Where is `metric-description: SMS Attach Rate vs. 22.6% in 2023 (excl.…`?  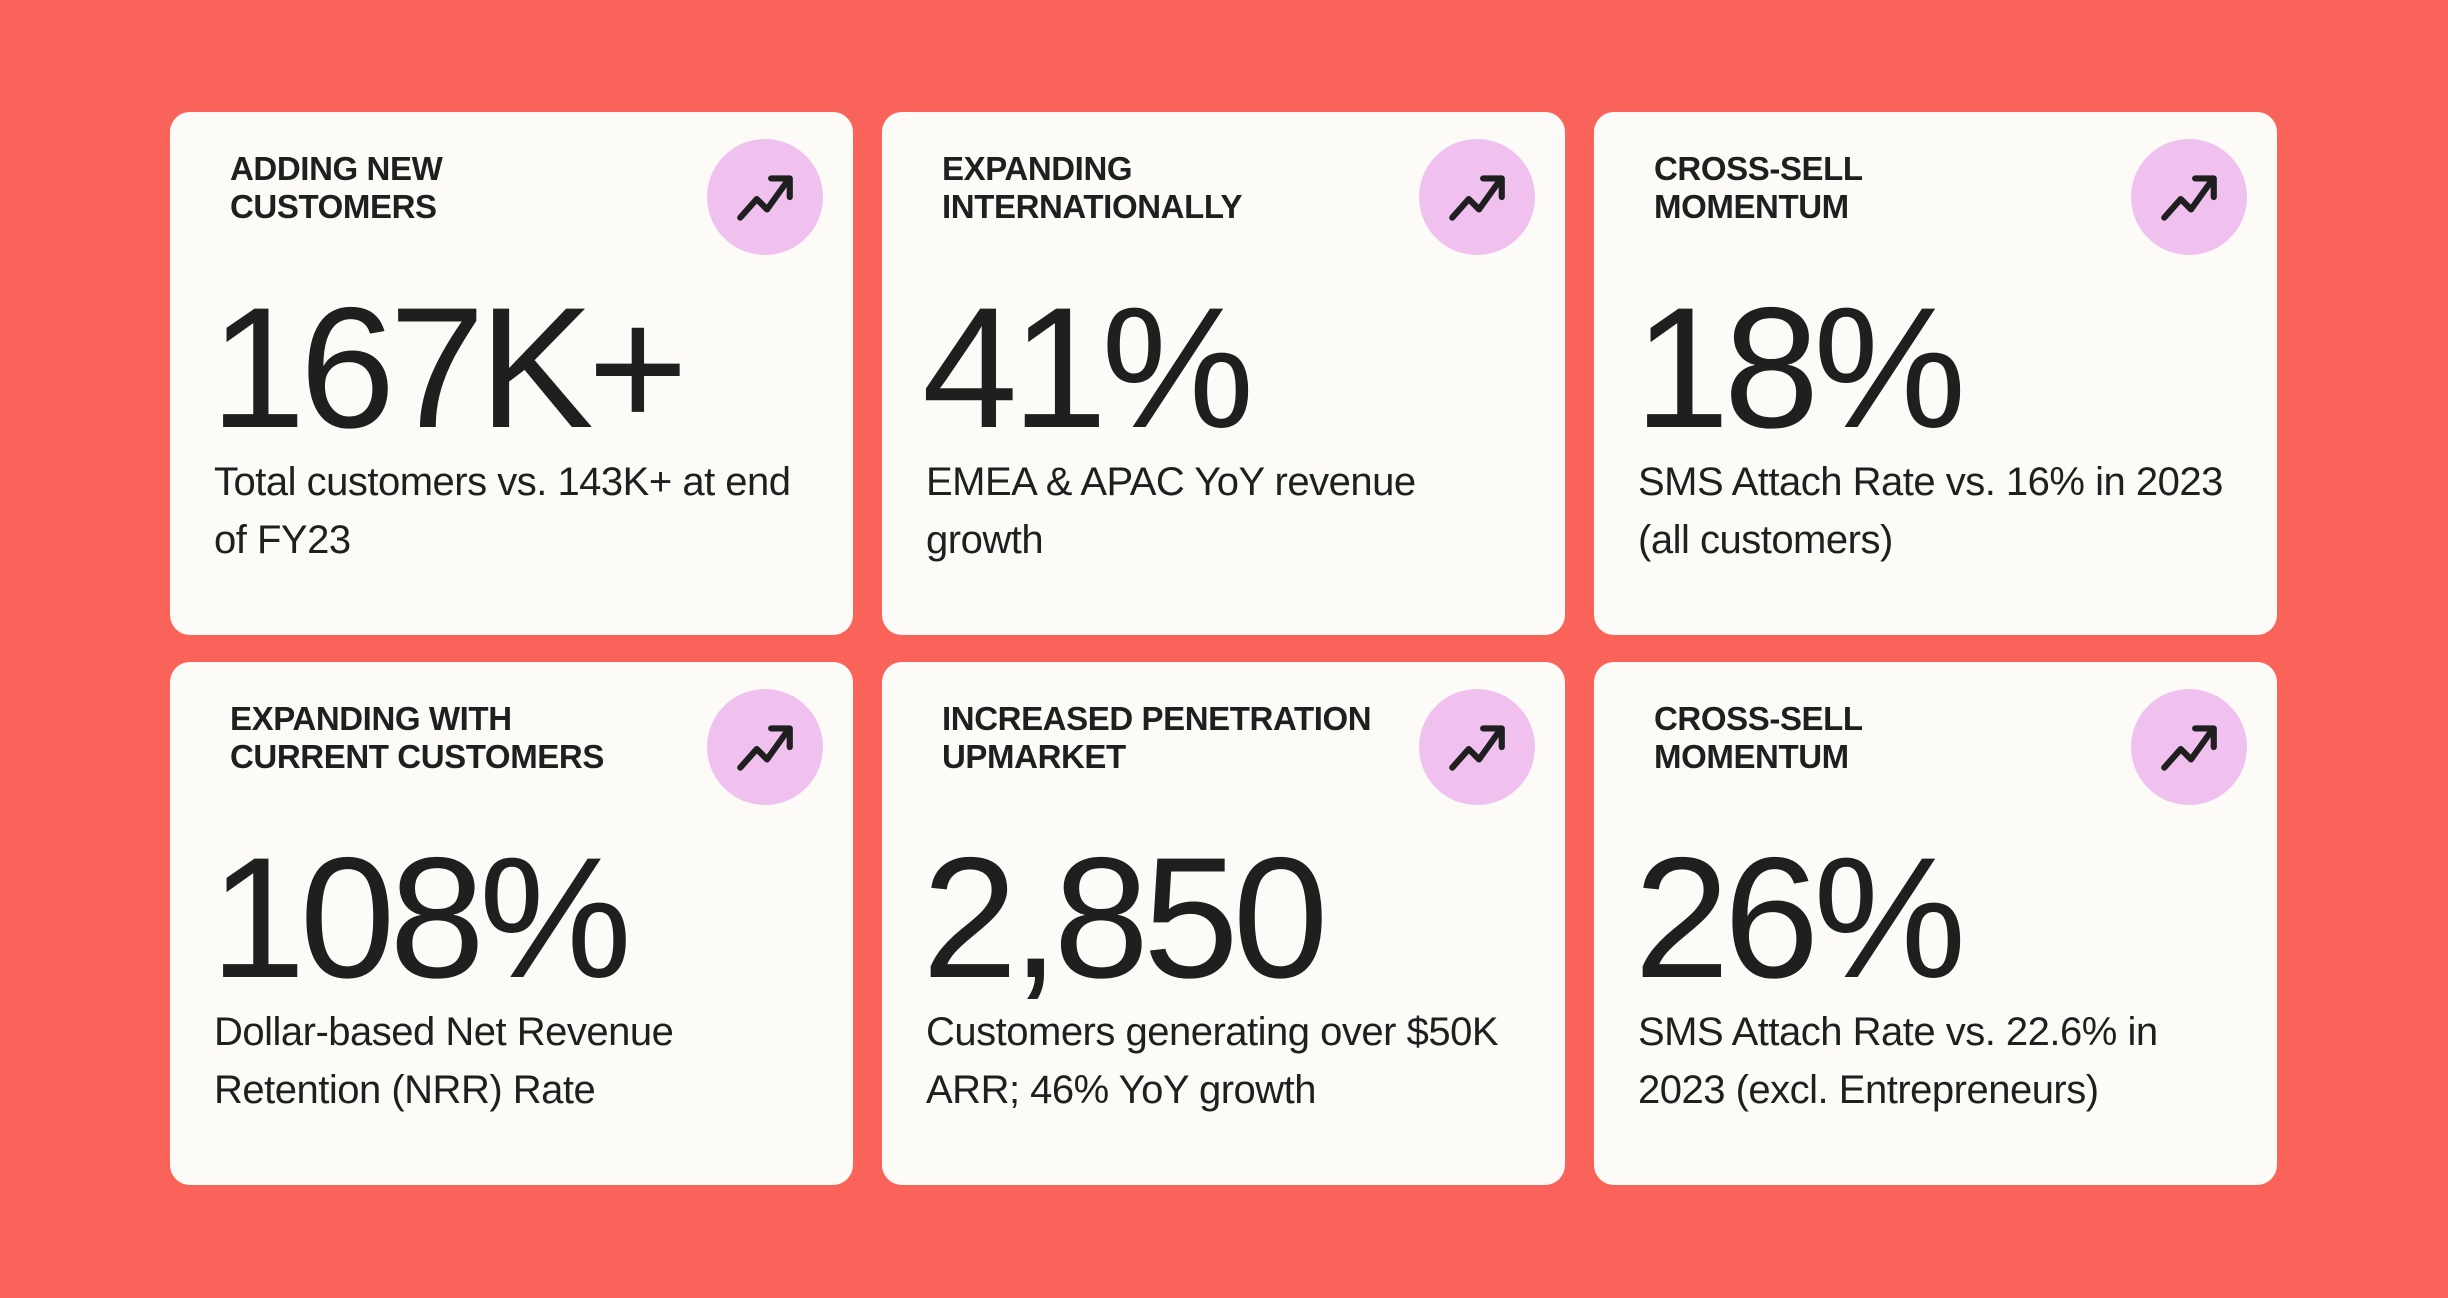 metric-description: SMS Attach Rate vs. 22.6% in 2023 (excl.… is located at coordinates (1898, 1061).